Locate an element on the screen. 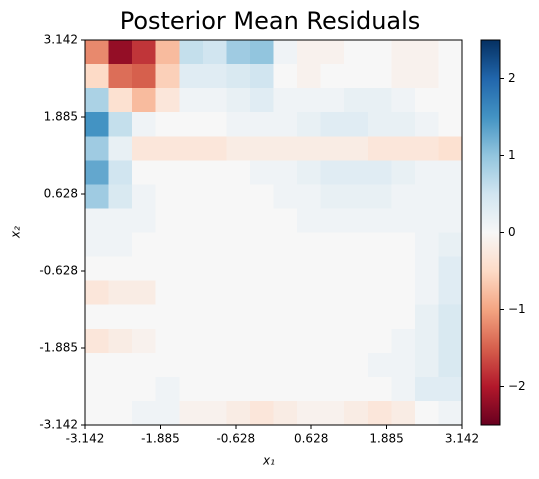 Image resolution: width=539 pixels, height=479 pixels. y-tick-label: -1.885 is located at coordinates (58, 347).